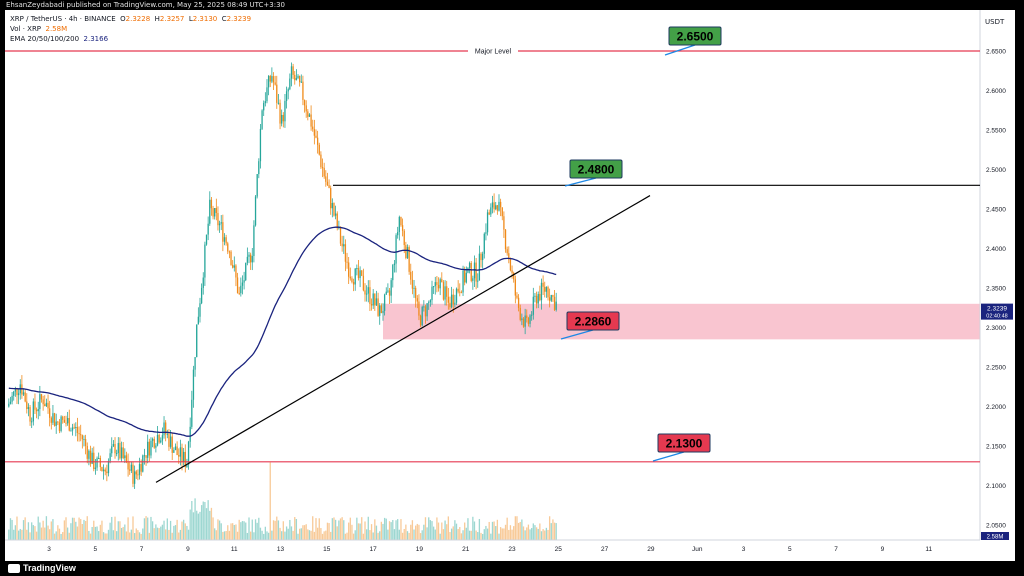  Describe the element at coordinates (593, 322) in the screenshot. I see `label-2286-text: 2.2860` at that location.